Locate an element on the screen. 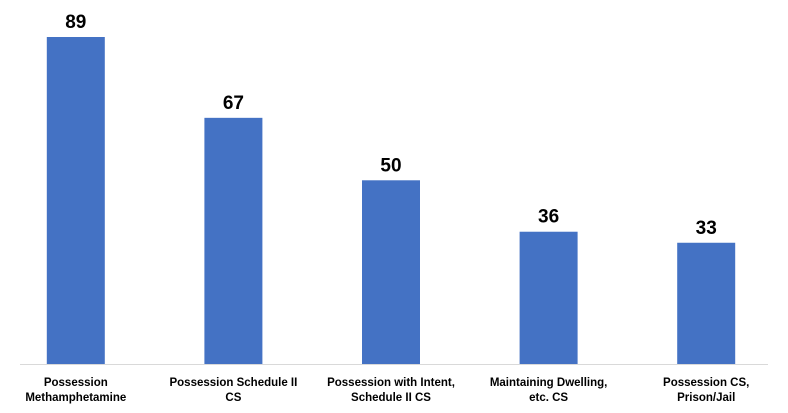 The width and height of the screenshot is (788, 413). category-label-1-line-2: Methamphetamine is located at coordinates (75, 398).